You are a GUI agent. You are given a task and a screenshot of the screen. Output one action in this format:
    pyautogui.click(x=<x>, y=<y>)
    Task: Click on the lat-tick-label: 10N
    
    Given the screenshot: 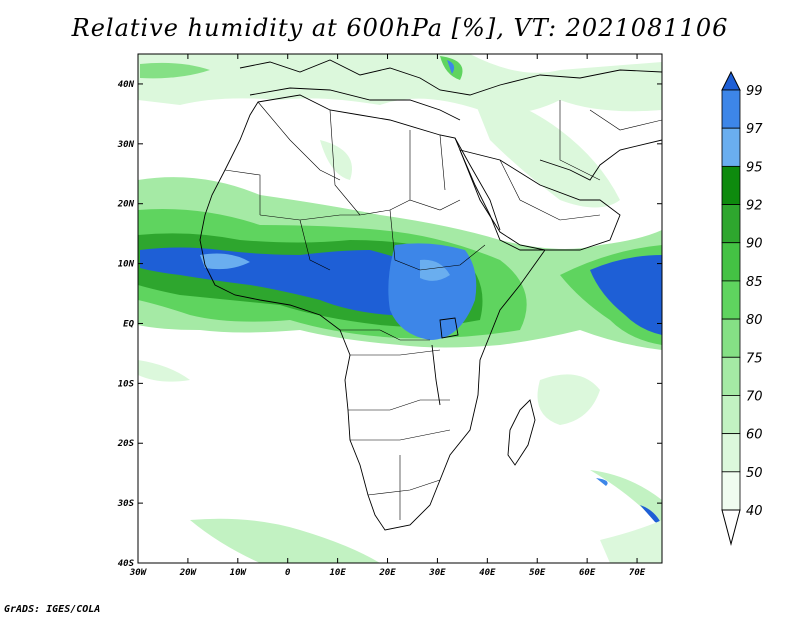 What is the action you would take?
    pyautogui.click(x=126, y=265)
    